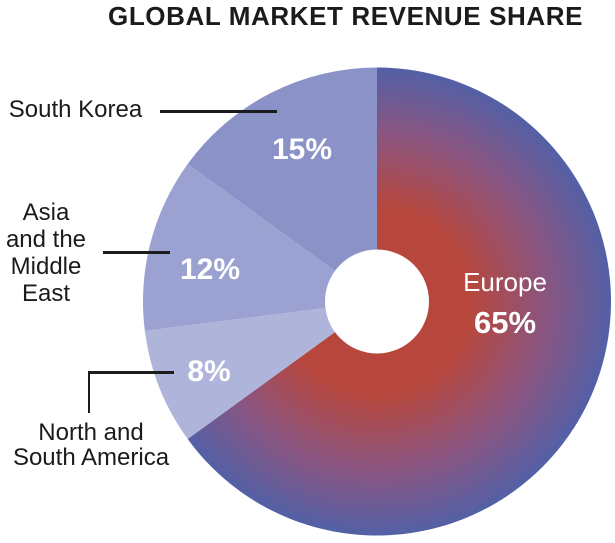 This screenshot has height=543, width=615. I want to click on value-south-korea: 15%, so click(302, 149).